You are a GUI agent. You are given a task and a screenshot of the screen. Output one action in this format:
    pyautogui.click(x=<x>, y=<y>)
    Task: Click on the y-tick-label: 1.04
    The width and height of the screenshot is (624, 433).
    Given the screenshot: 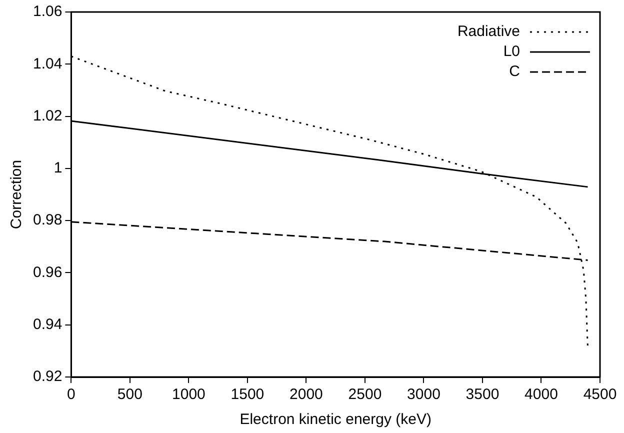 What is the action you would take?
    pyautogui.click(x=47, y=63)
    